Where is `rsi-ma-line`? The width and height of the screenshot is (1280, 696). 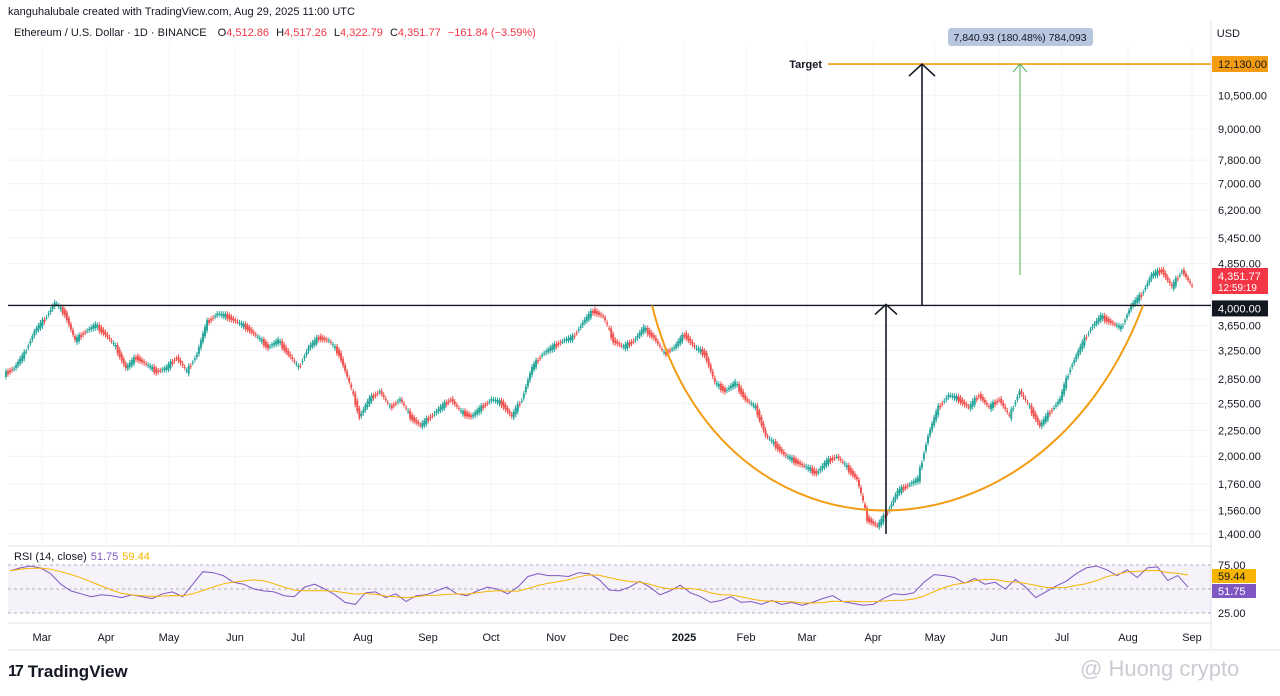 rsi-ma-line is located at coordinates (599, 585).